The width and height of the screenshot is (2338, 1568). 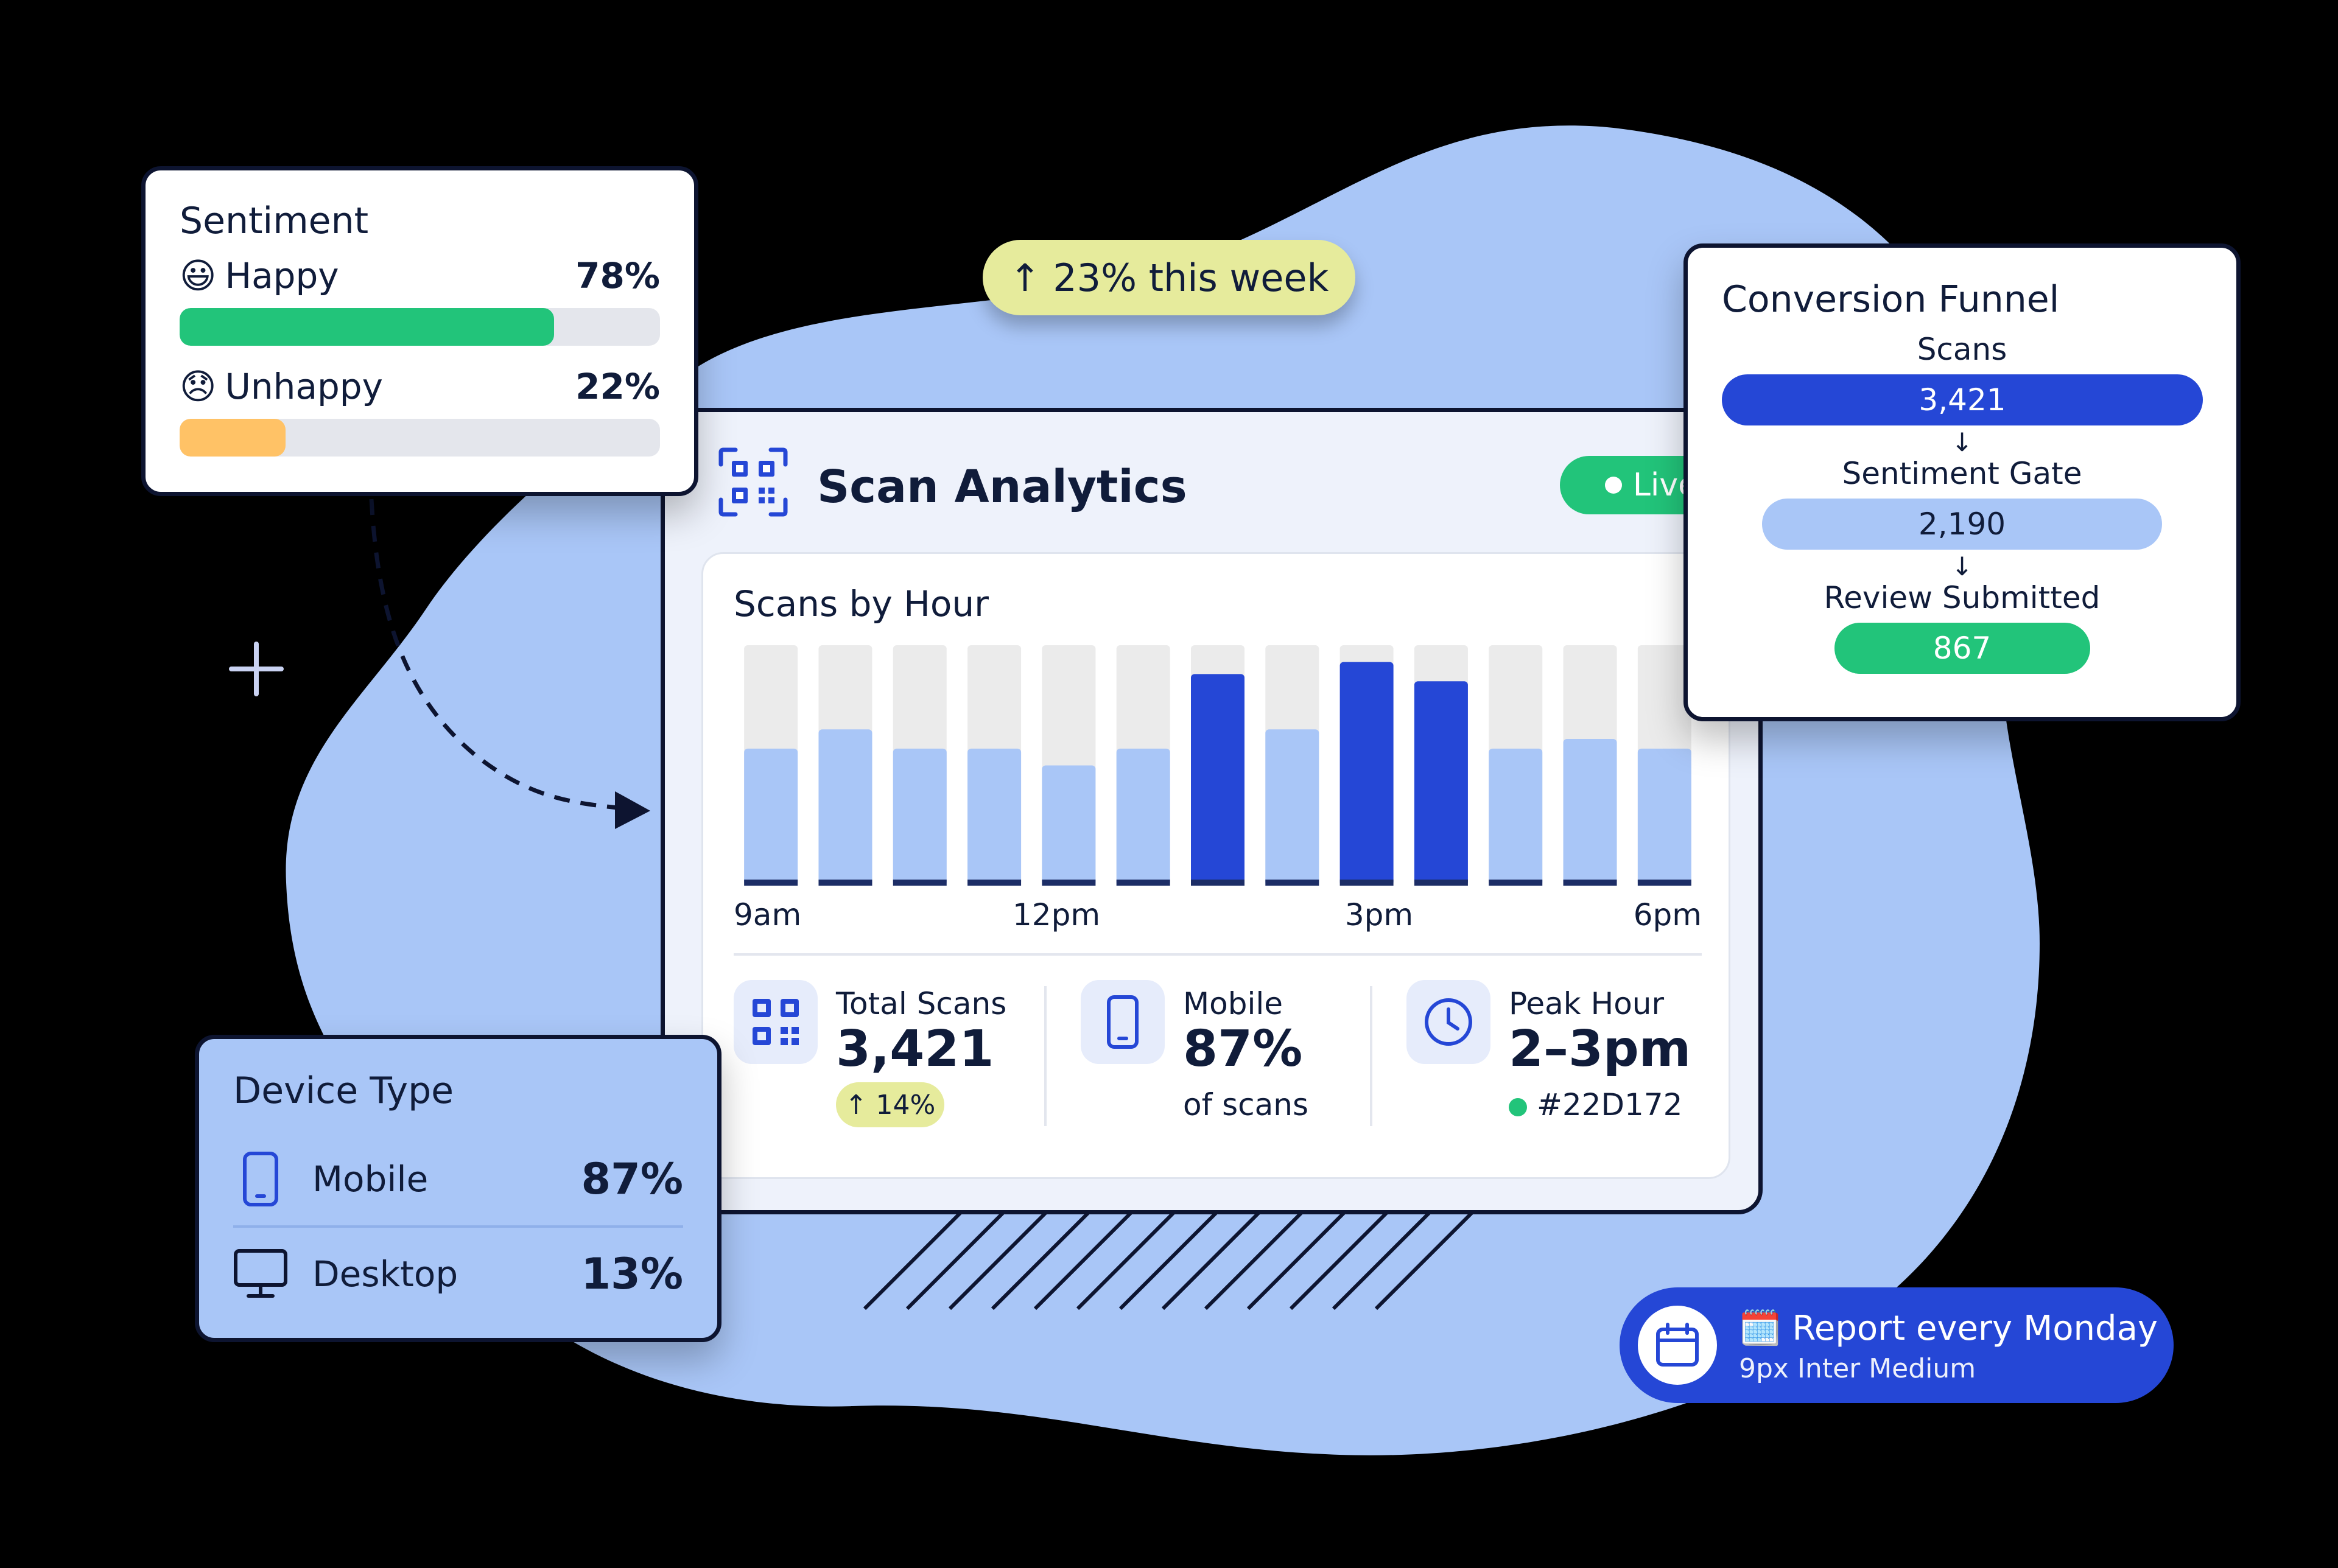 I want to click on stat-peak-hour: Peak Hour 2–3pm #22D172, so click(x=1553, y=1059).